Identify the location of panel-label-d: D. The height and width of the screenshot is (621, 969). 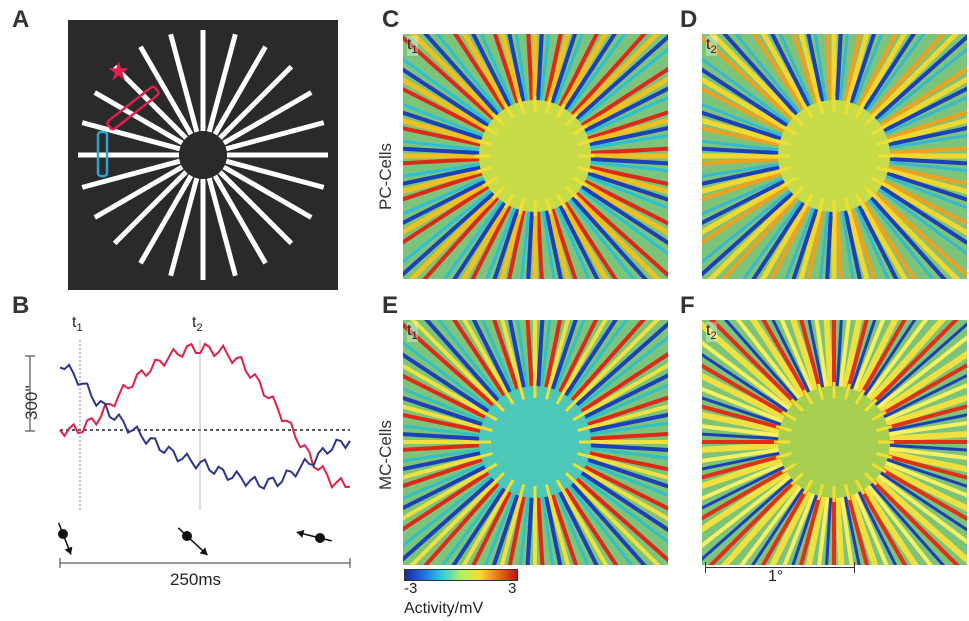
(689, 19).